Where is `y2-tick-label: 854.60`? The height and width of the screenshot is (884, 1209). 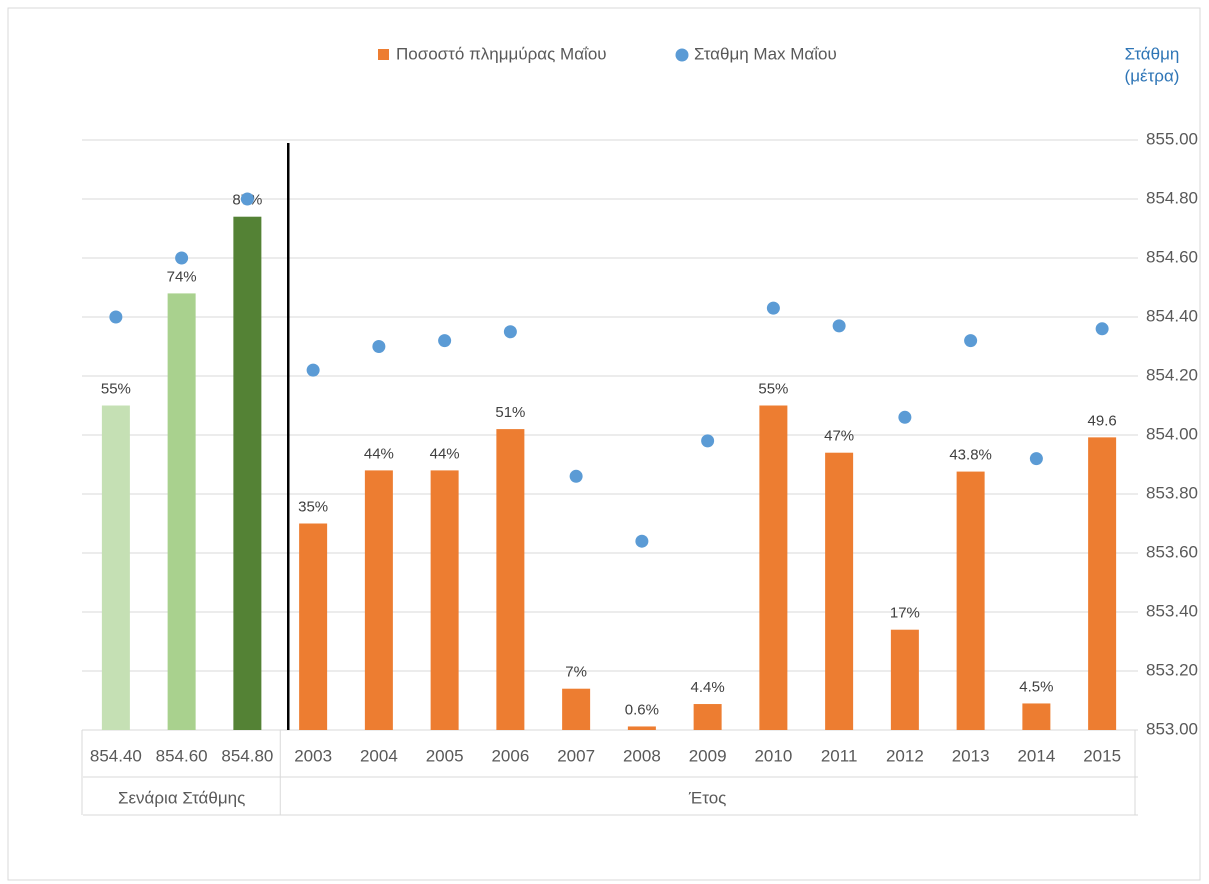 y2-tick-label: 854.60 is located at coordinates (1172, 256).